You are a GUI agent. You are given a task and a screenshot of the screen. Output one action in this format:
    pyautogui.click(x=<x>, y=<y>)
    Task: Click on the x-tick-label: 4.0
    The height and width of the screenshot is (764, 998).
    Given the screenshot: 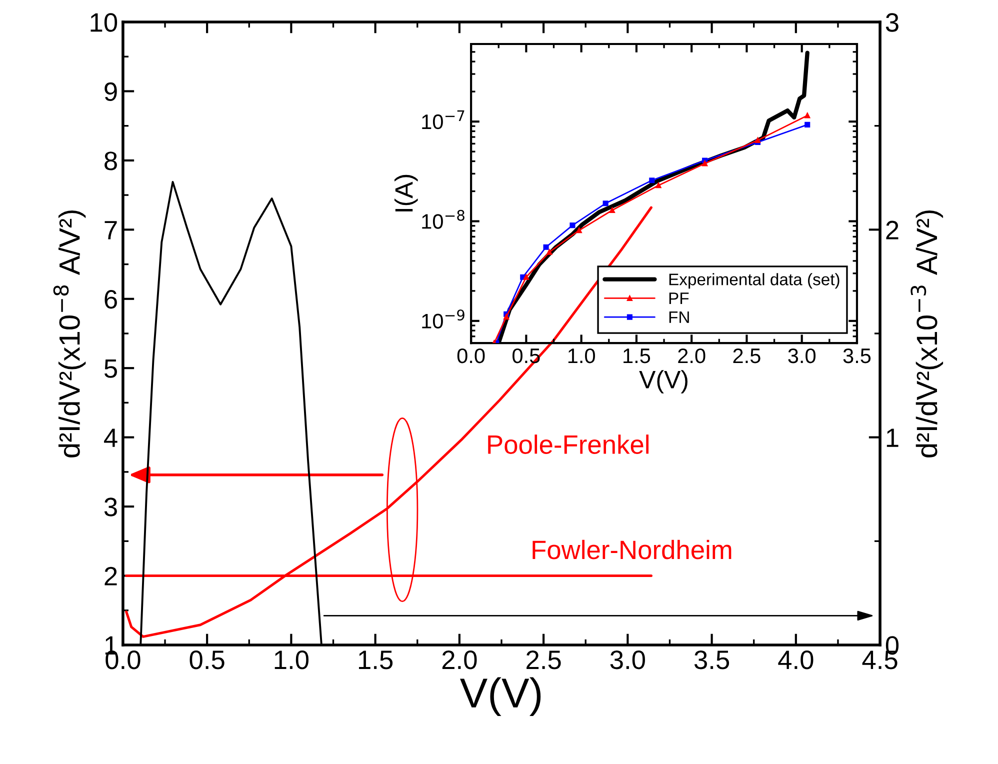 What is the action you would take?
    pyautogui.click(x=796, y=660)
    